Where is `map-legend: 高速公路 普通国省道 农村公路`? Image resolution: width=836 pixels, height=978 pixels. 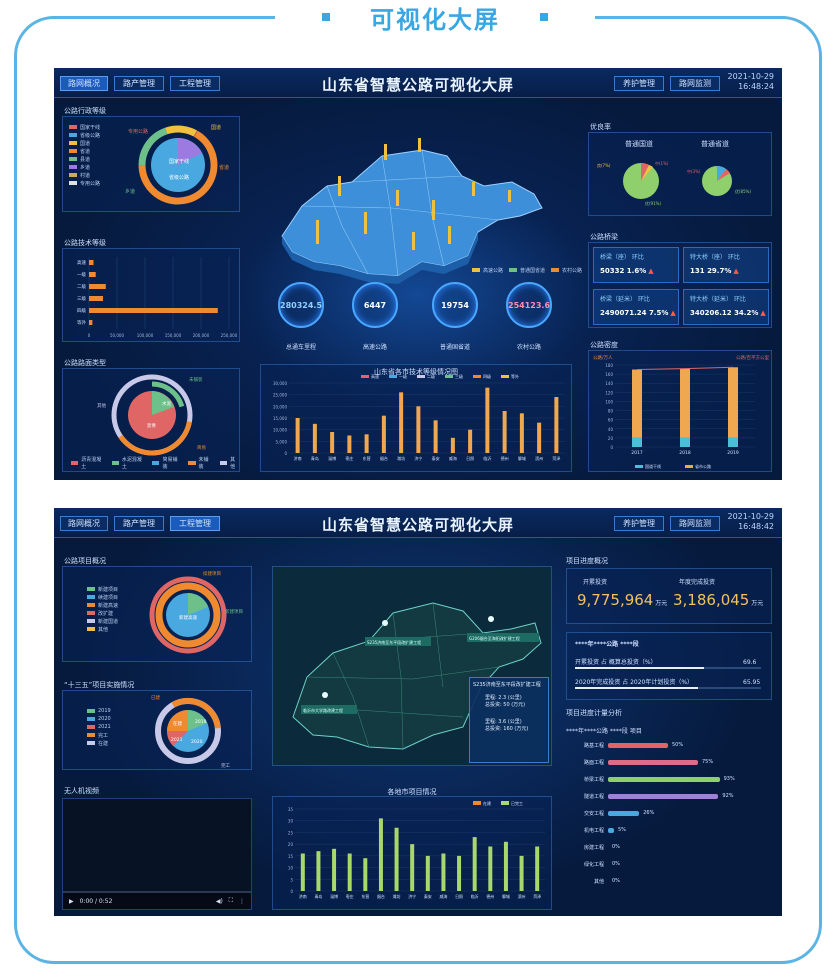 map-legend: 高速公路 普通国省道 农村公路 is located at coordinates (527, 270).